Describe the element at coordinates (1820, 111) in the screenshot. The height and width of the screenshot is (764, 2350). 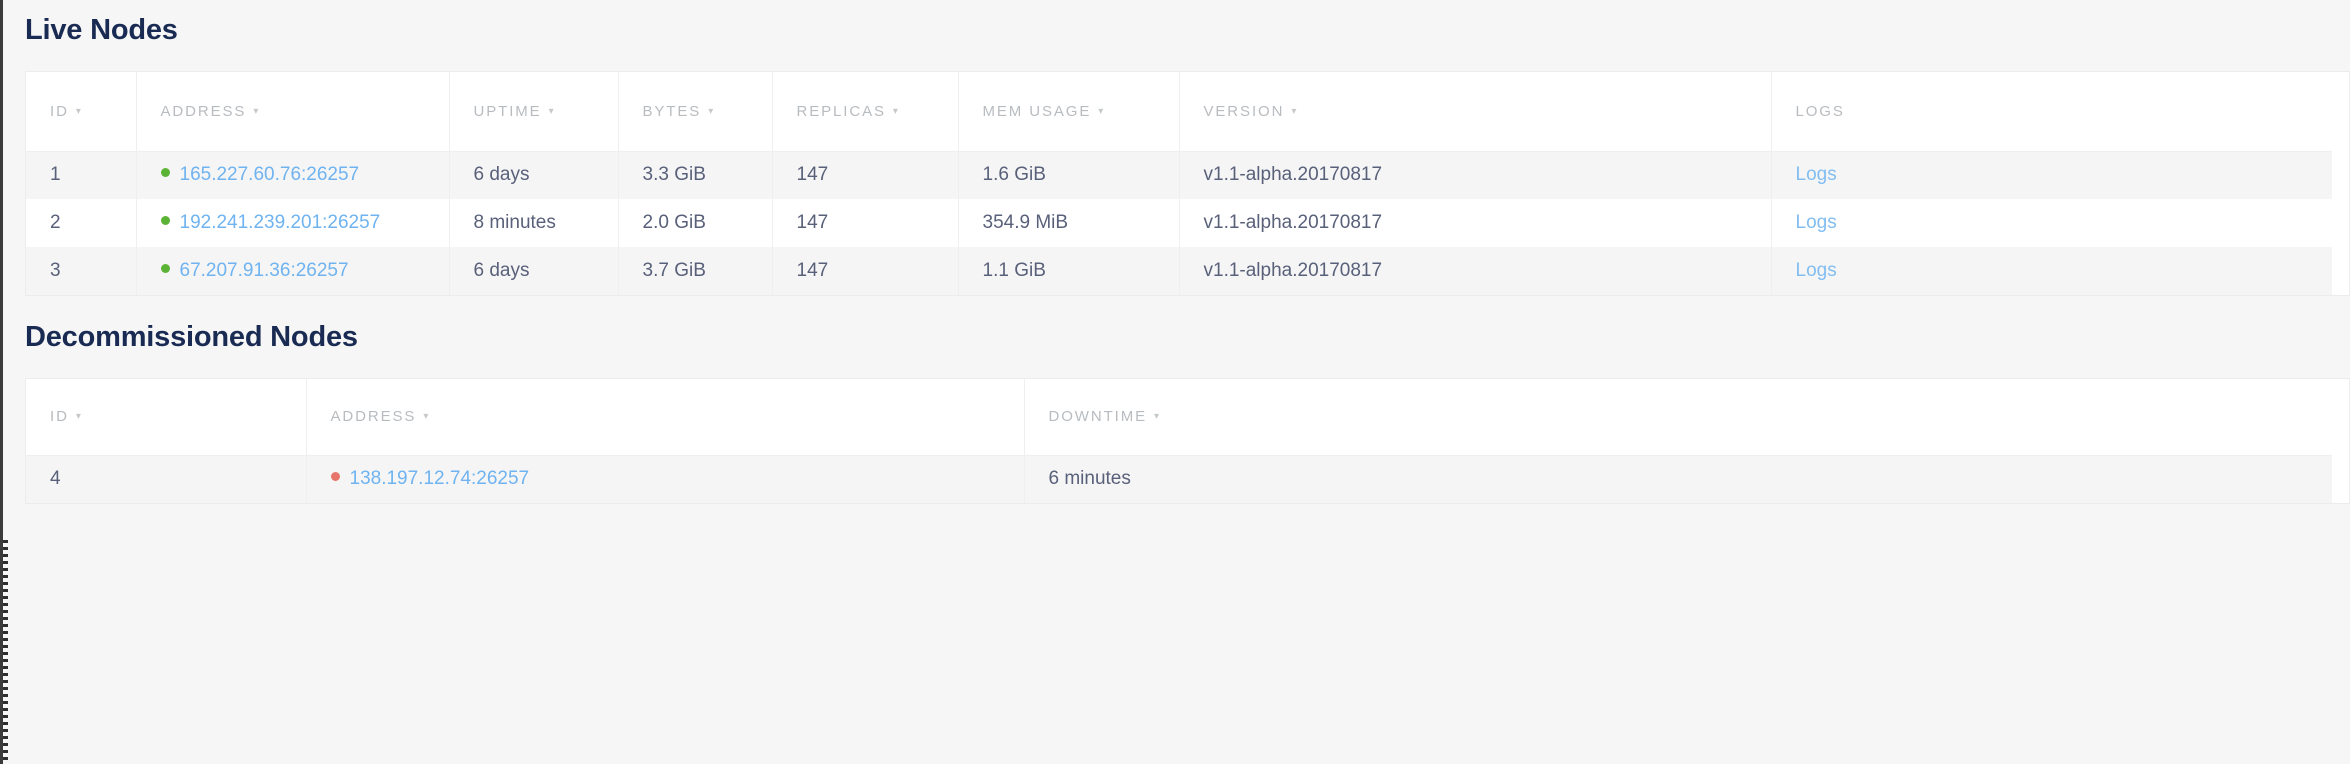
I see `column-header-label: LOGS` at that location.